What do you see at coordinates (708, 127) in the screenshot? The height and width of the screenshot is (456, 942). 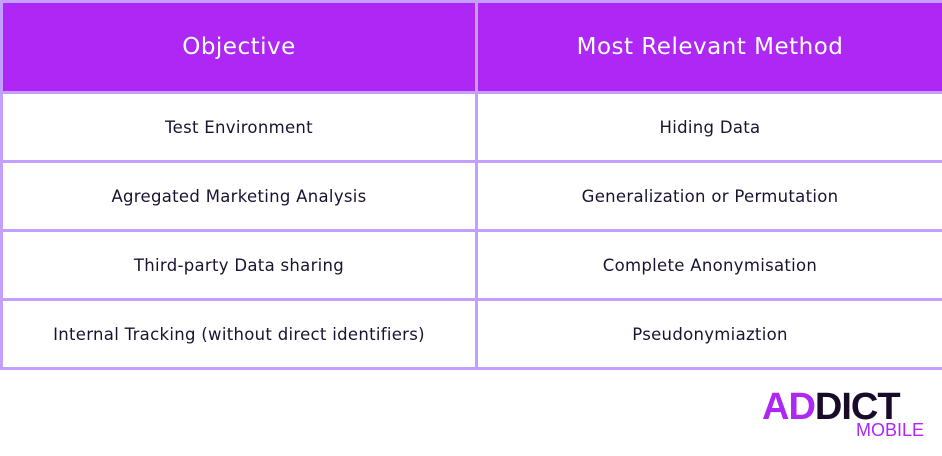 I see `method-cell: Hiding Data` at bounding box center [708, 127].